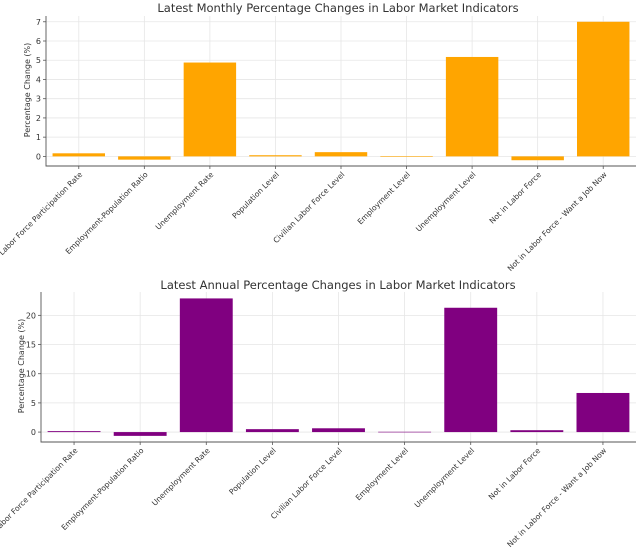  I want to click on monthly-x-tick-label: Unemployment Level, so click(446, 202).